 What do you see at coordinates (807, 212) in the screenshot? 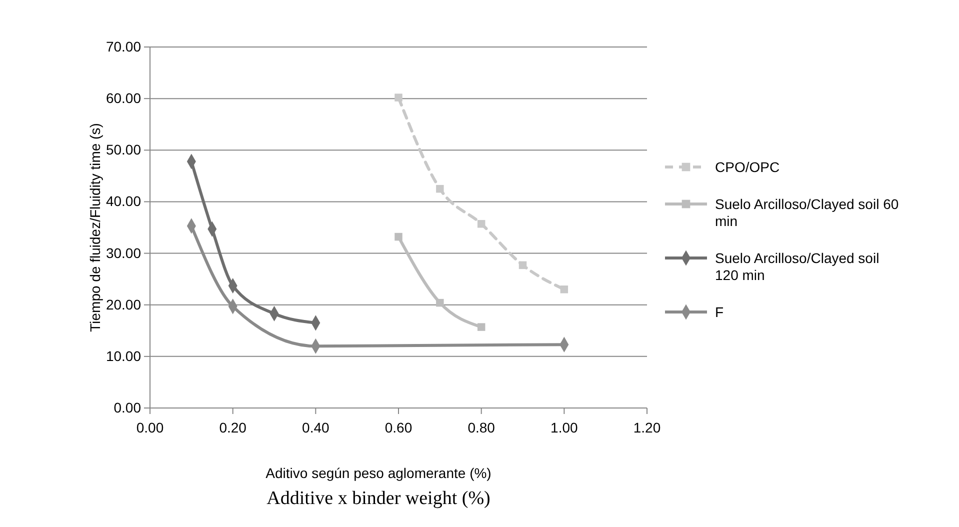
I see `legend-label: Suelo Arcilloso/Clayed soil 60 min` at bounding box center [807, 212].